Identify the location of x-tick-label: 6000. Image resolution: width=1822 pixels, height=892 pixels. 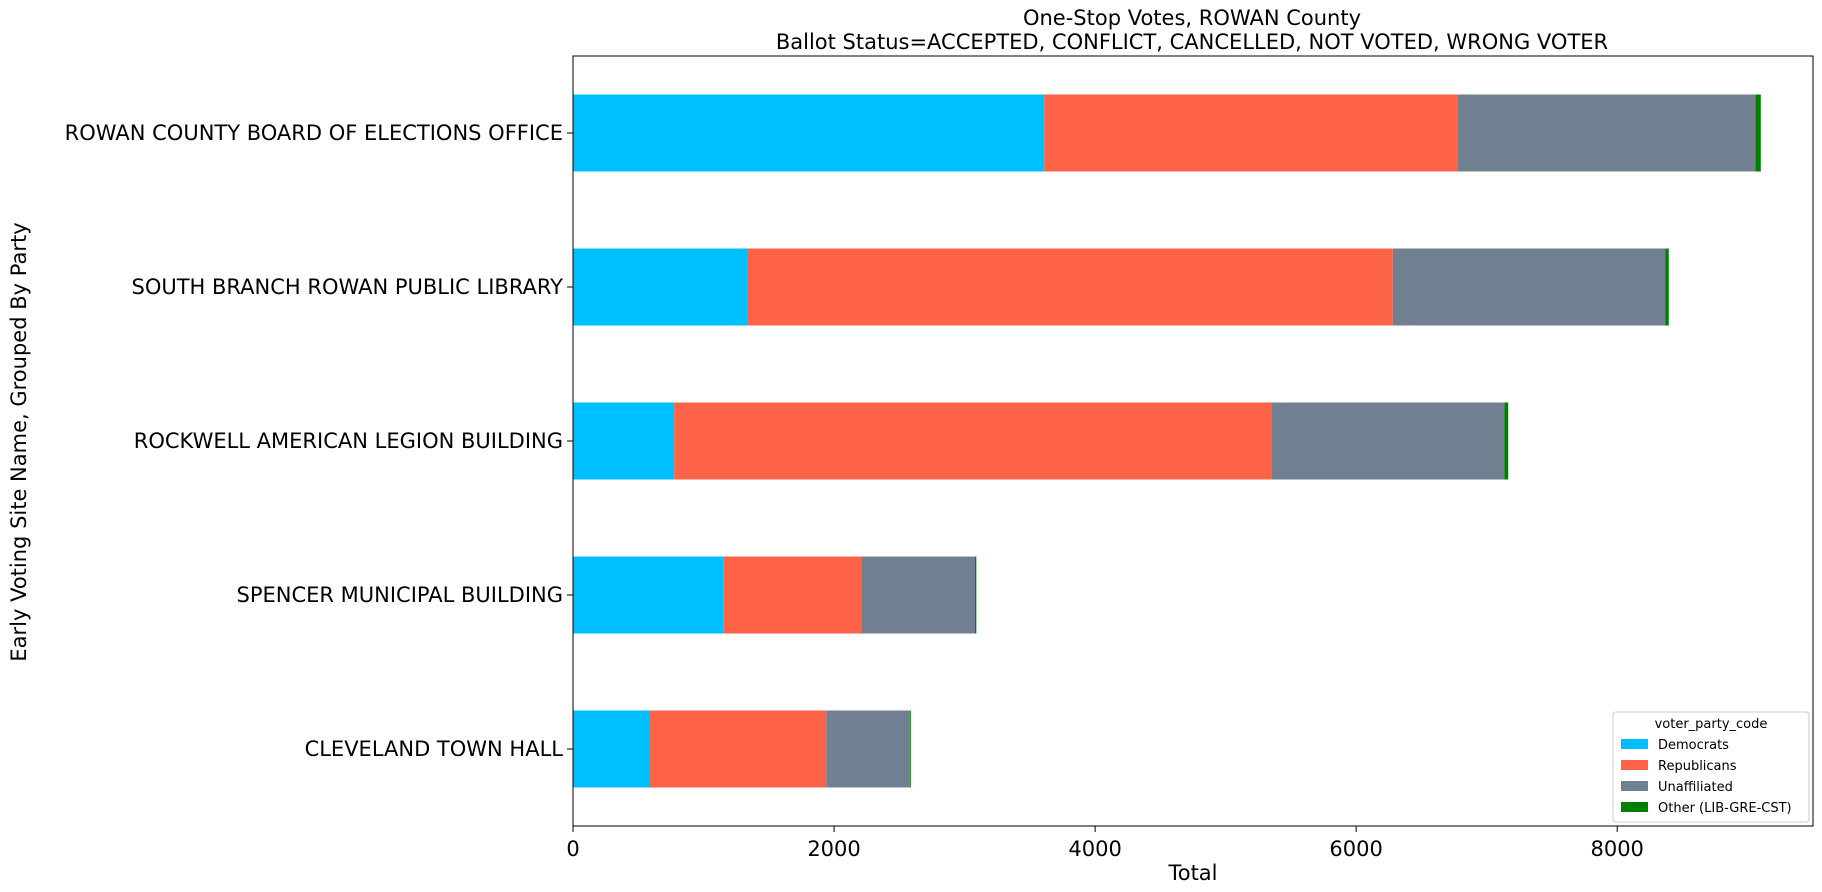
(1355, 849).